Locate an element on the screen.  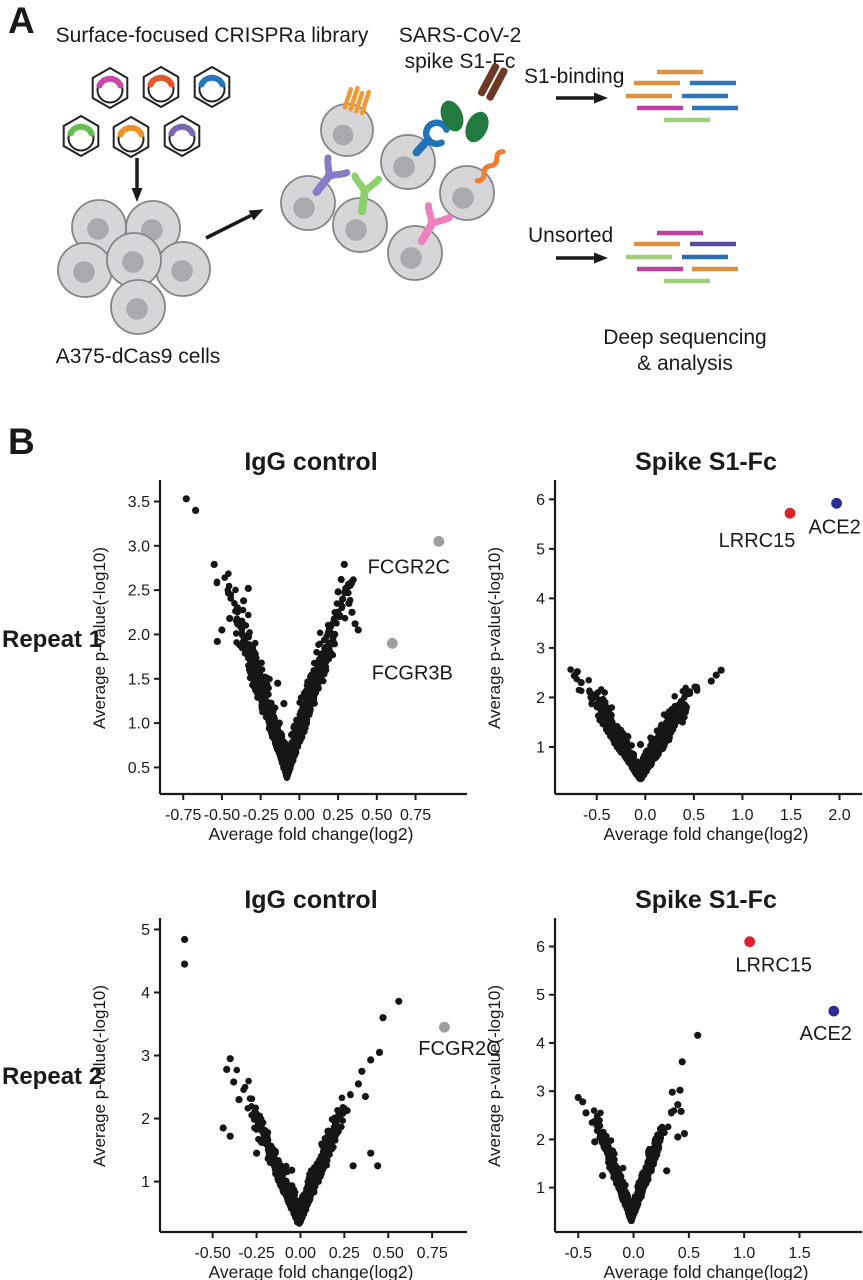
x-tick-label: -0.50 is located at coordinates (222, 815).